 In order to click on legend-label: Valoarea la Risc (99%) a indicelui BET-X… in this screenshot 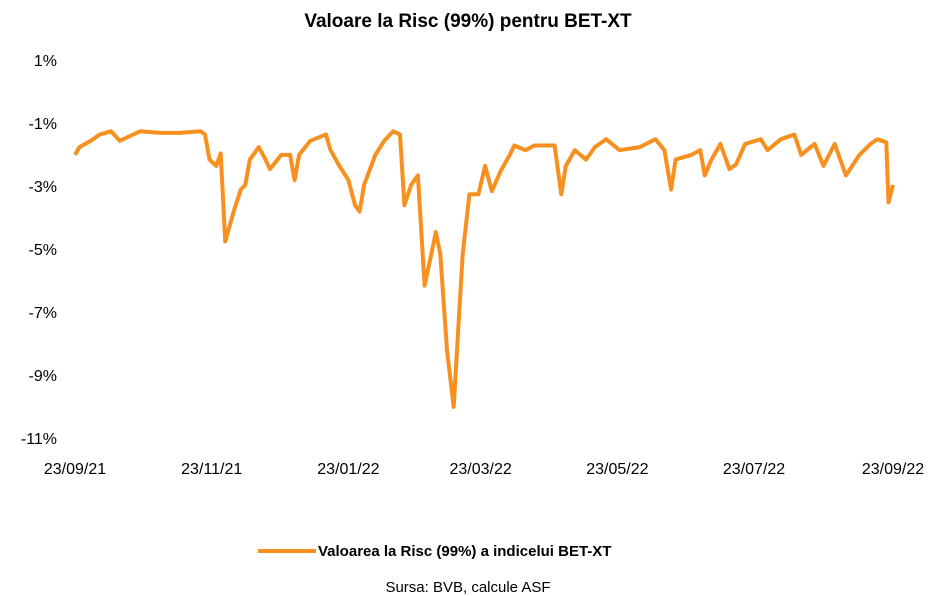, I will do `click(464, 551)`.